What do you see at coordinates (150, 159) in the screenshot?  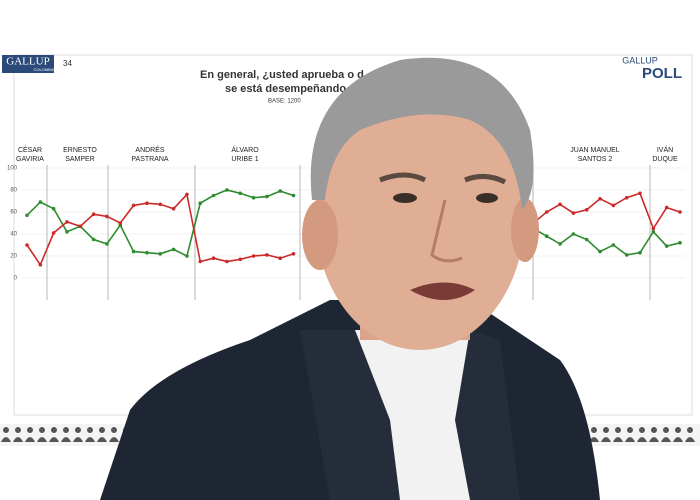 I see `period-label: PASTRANA` at bounding box center [150, 159].